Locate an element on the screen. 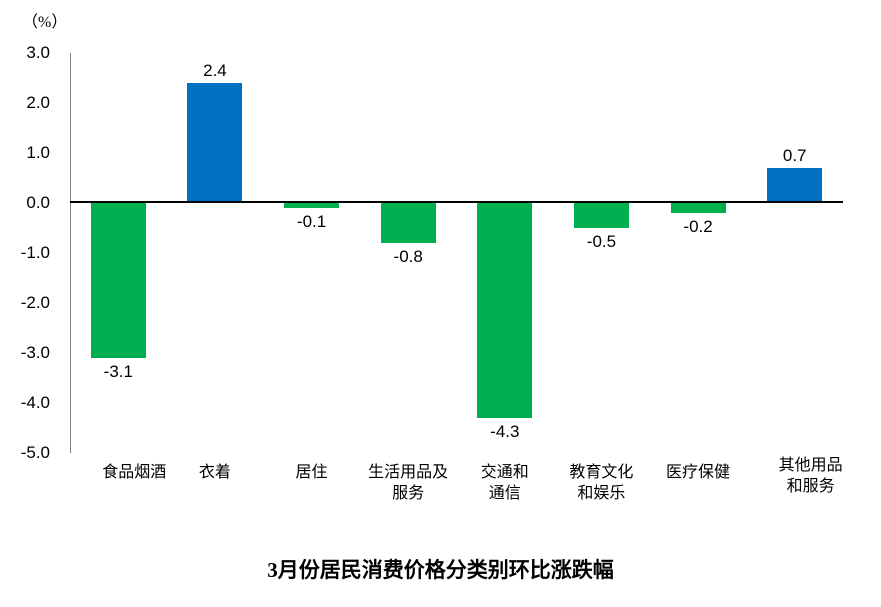 The width and height of the screenshot is (881, 607). bar-value-label: 0.7 is located at coordinates (794, 155).